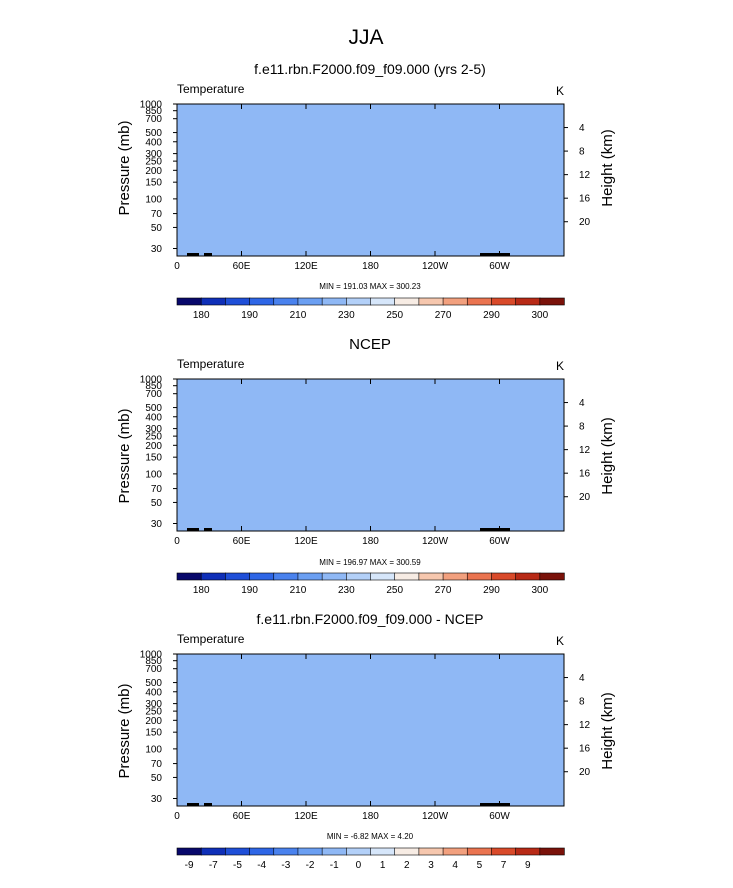  What do you see at coordinates (153, 119) in the screenshot?
I see `y-tick-label: 700` at bounding box center [153, 119].